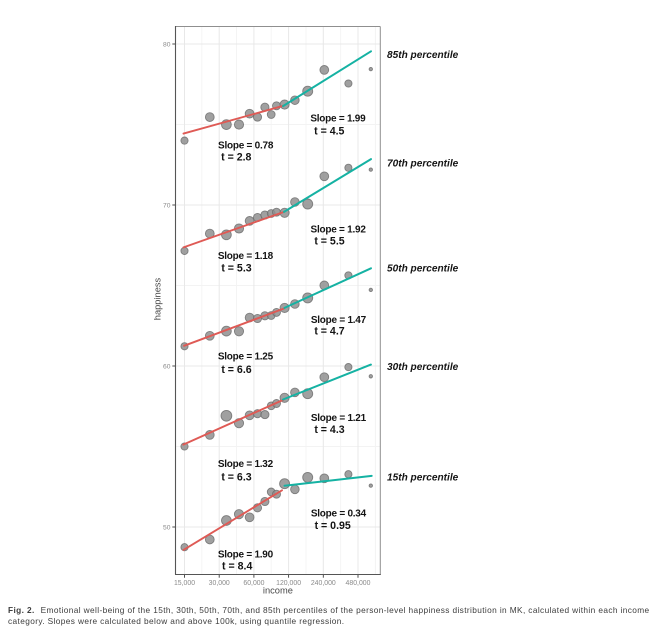 The width and height of the screenshot is (662, 644). What do you see at coordinates (236, 269) in the screenshot?
I see `svg-text: t = 5.3` at bounding box center [236, 269].